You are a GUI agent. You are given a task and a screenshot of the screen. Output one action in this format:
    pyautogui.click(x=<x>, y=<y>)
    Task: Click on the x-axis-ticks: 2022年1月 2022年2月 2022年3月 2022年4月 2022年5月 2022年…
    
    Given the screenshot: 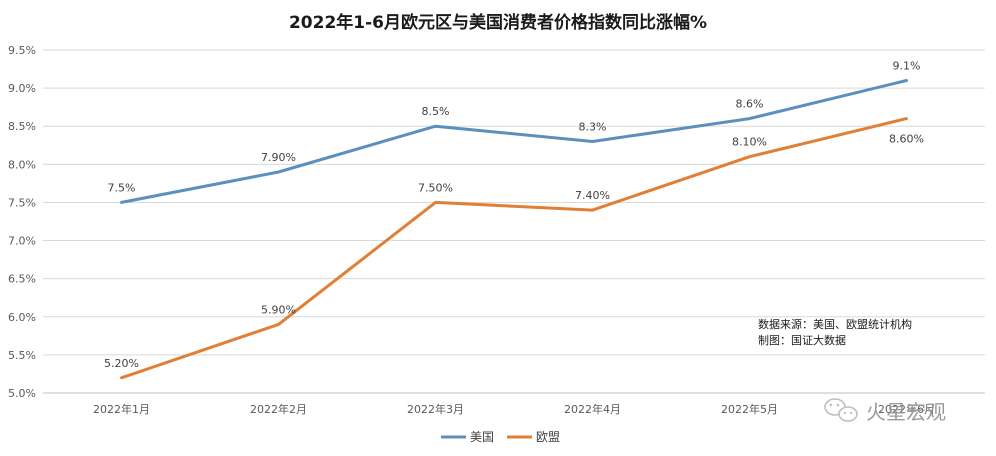 What is the action you would take?
    pyautogui.click(x=514, y=409)
    